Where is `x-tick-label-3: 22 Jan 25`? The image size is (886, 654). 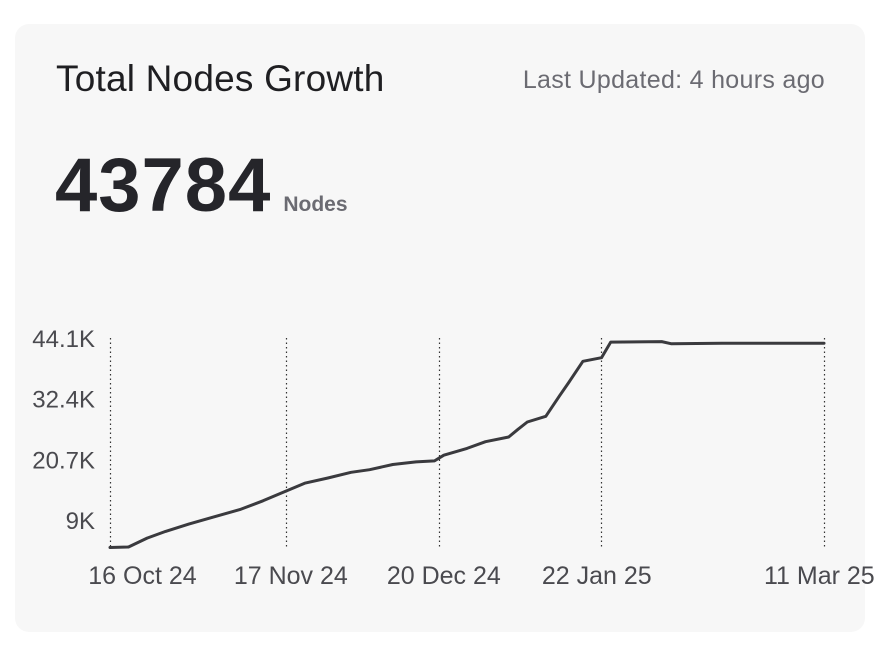
x-tick-label-3: 22 Jan 25 is located at coordinates (597, 576).